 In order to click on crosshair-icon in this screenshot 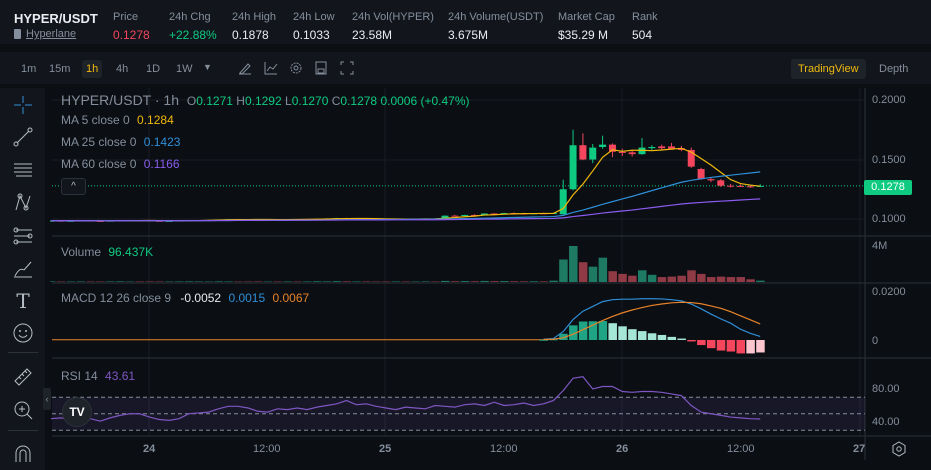, I will do `click(23, 105)`.